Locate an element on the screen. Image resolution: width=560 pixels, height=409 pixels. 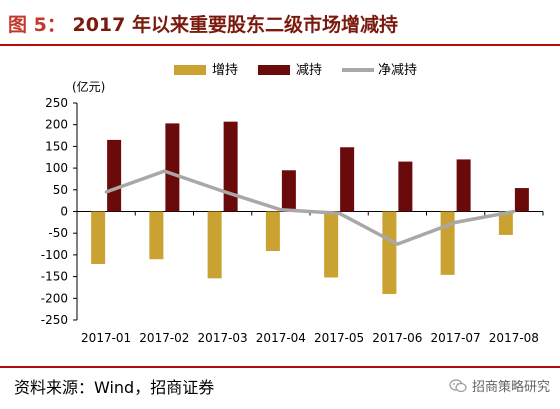
page-title: 图 5： 2017 年以来重要股东二级市场增减持 is located at coordinates (203, 23).